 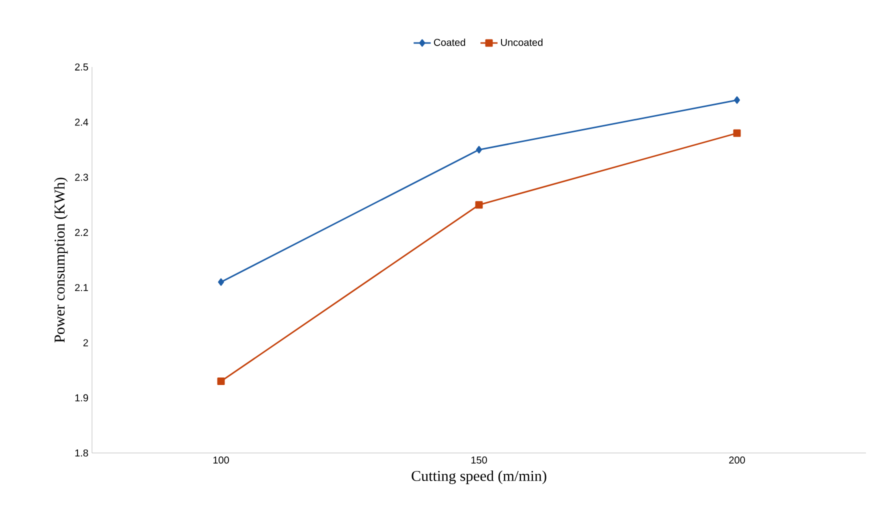 What do you see at coordinates (737, 460) in the screenshot?
I see `x-tick-label: 200` at bounding box center [737, 460].